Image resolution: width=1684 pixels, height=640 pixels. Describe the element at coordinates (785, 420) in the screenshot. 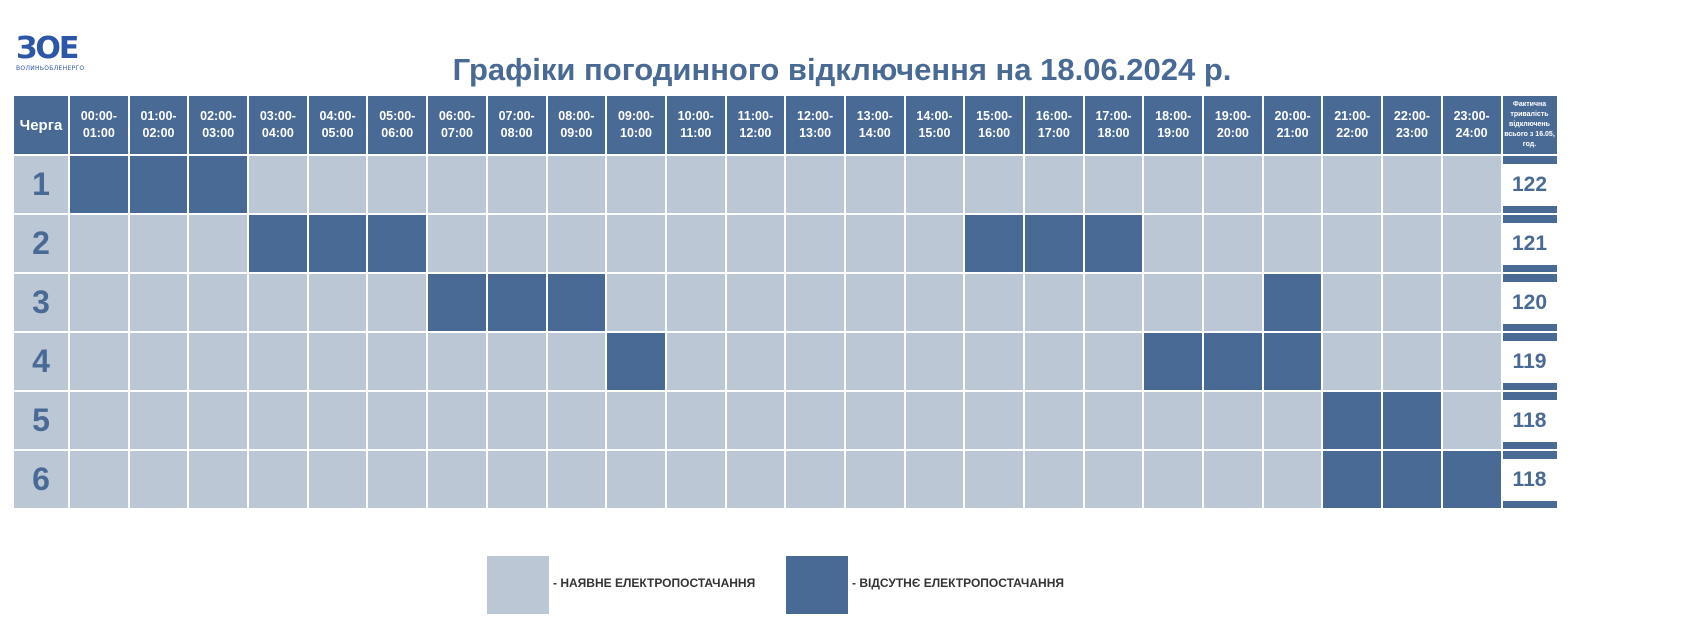

I see `queue-row: 5 118` at that location.